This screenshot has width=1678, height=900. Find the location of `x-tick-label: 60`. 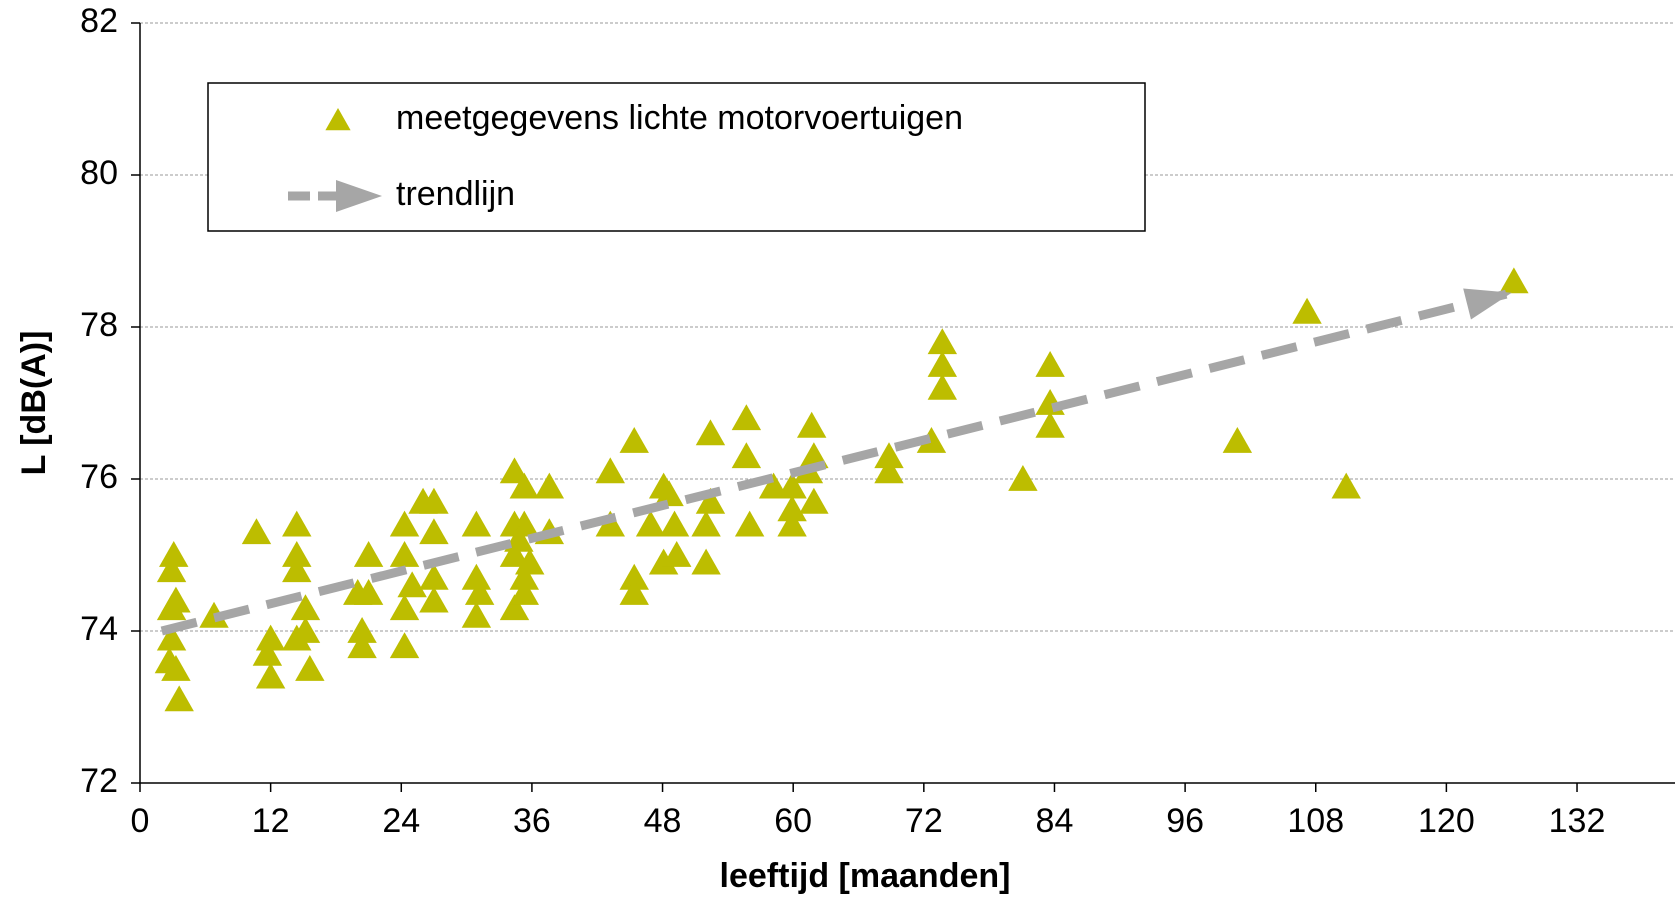

x-tick-label: 60 is located at coordinates (793, 821).